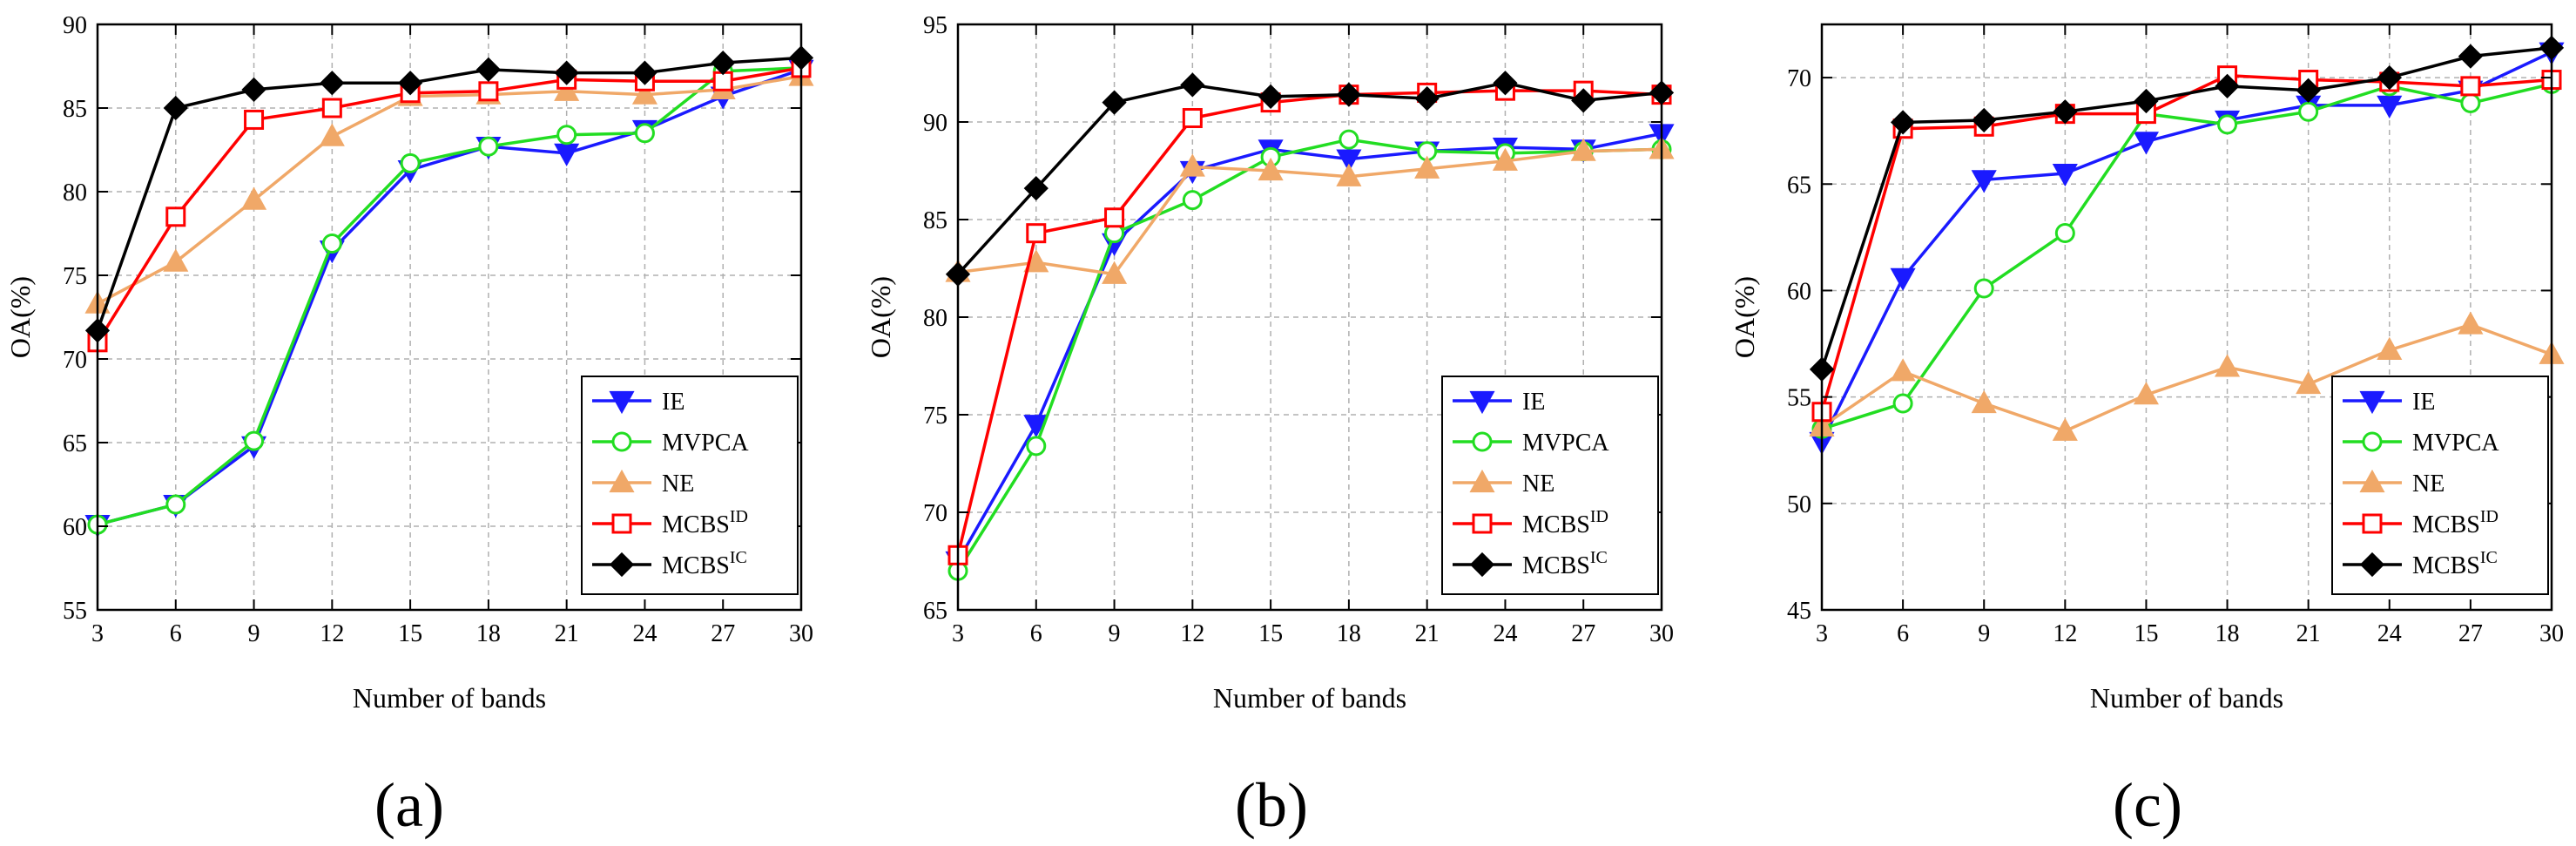  What do you see at coordinates (2470, 633) in the screenshot?
I see `x-tick-label: 27` at bounding box center [2470, 633].